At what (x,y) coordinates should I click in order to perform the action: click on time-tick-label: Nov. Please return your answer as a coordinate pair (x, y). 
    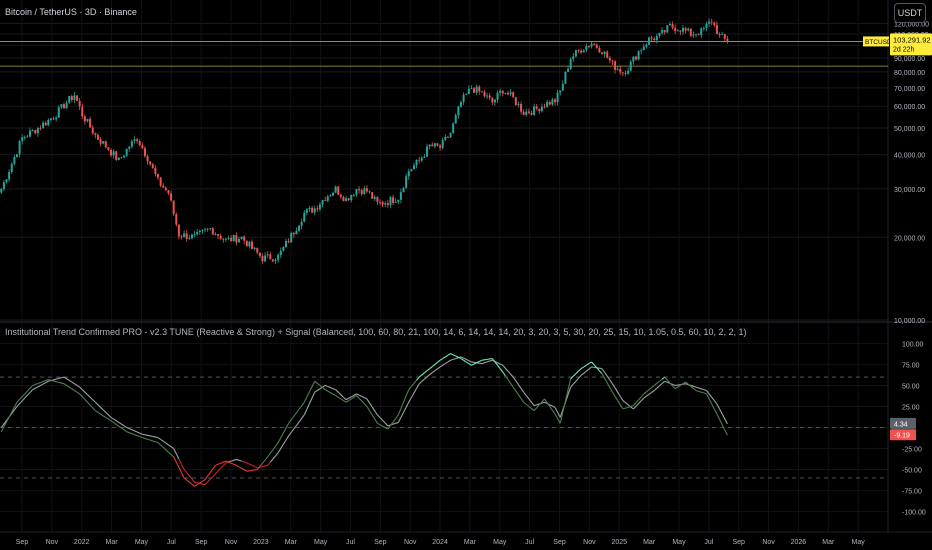
    Looking at the image, I should click on (410, 542).